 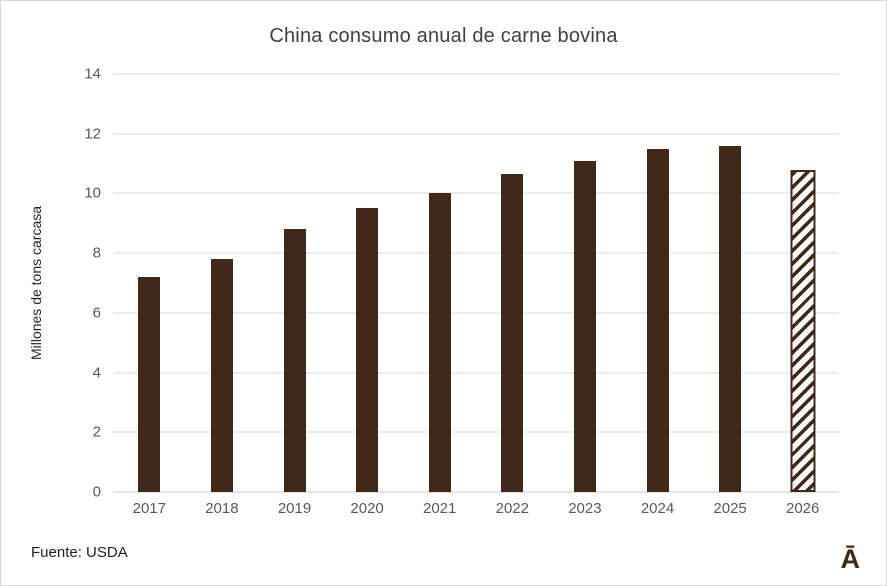 What do you see at coordinates (96, 253) in the screenshot?
I see `y-tick-label-8: 8` at bounding box center [96, 253].